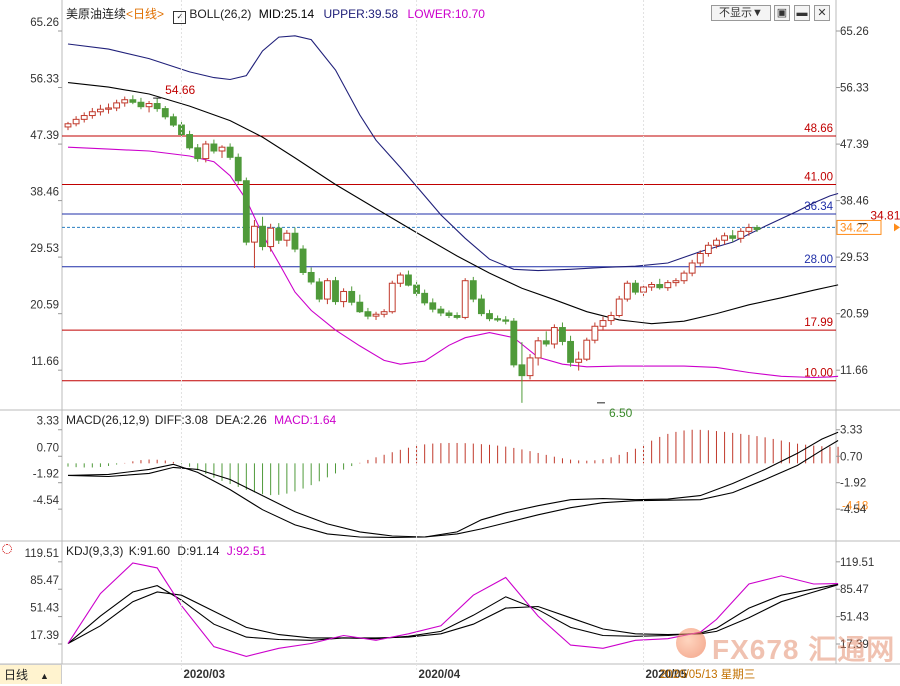  What do you see at coordinates (145, 14) in the screenshot?
I see `period-label: <日线>` at bounding box center [145, 14].